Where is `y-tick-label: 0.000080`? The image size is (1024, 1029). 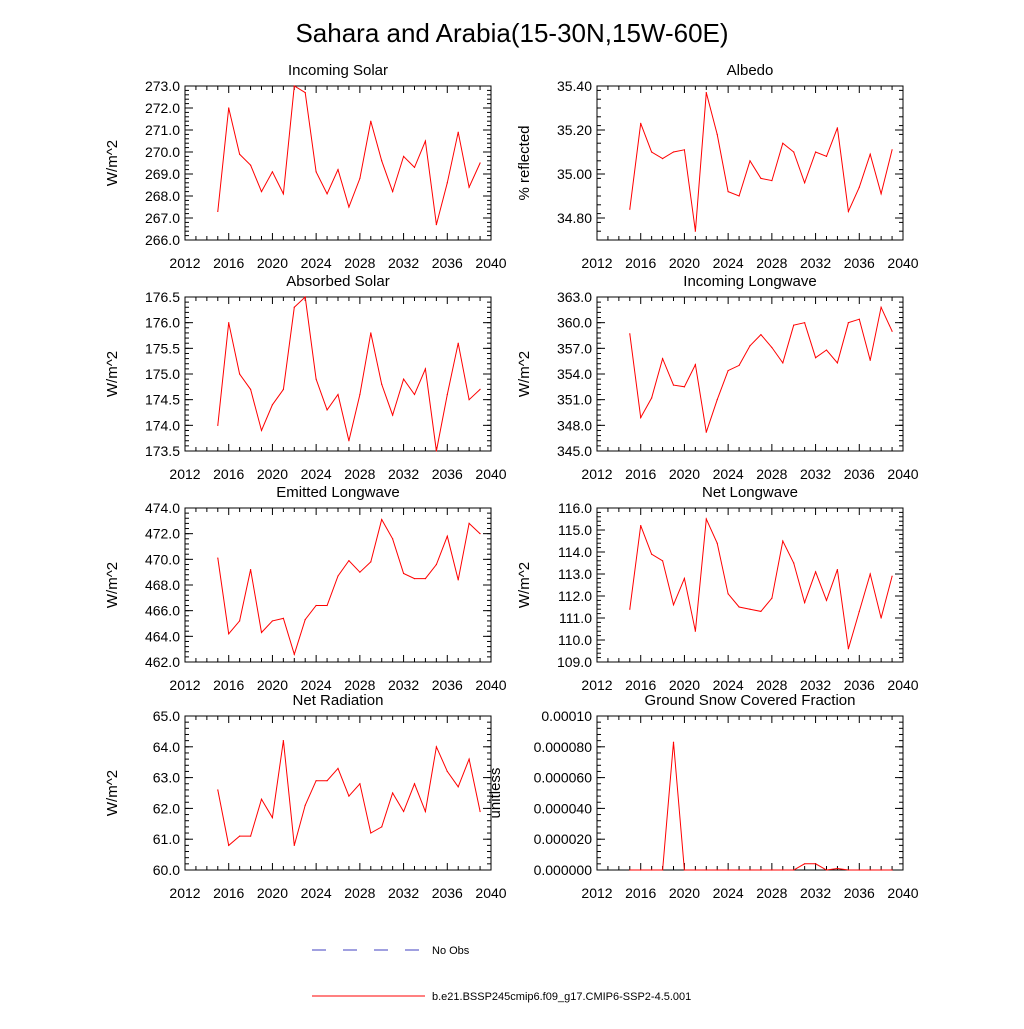 y-tick-label: 0.000080 is located at coordinates (563, 747).